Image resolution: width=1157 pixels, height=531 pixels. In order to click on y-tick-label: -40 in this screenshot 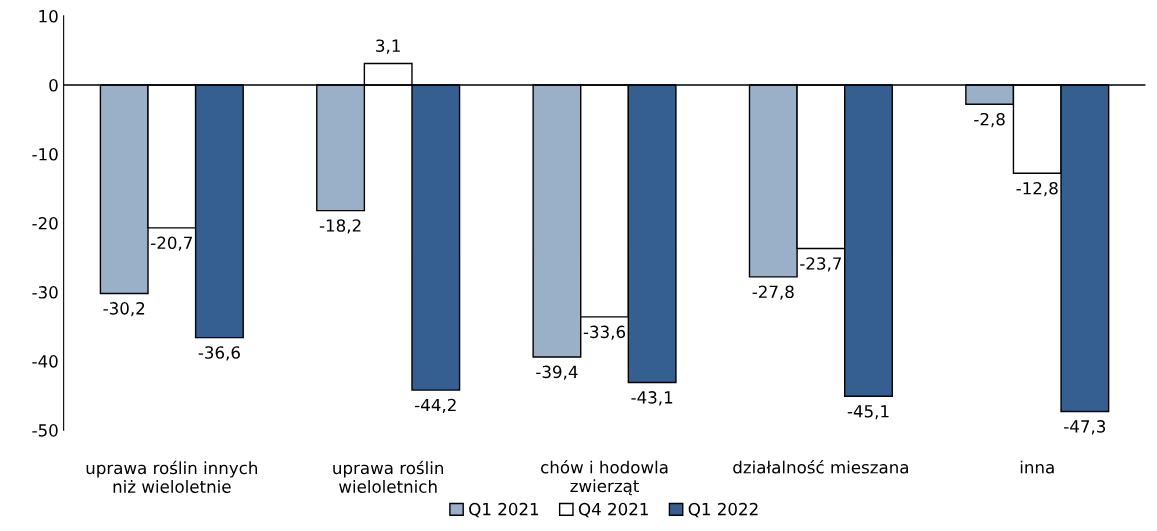, I will do `click(45, 361)`.